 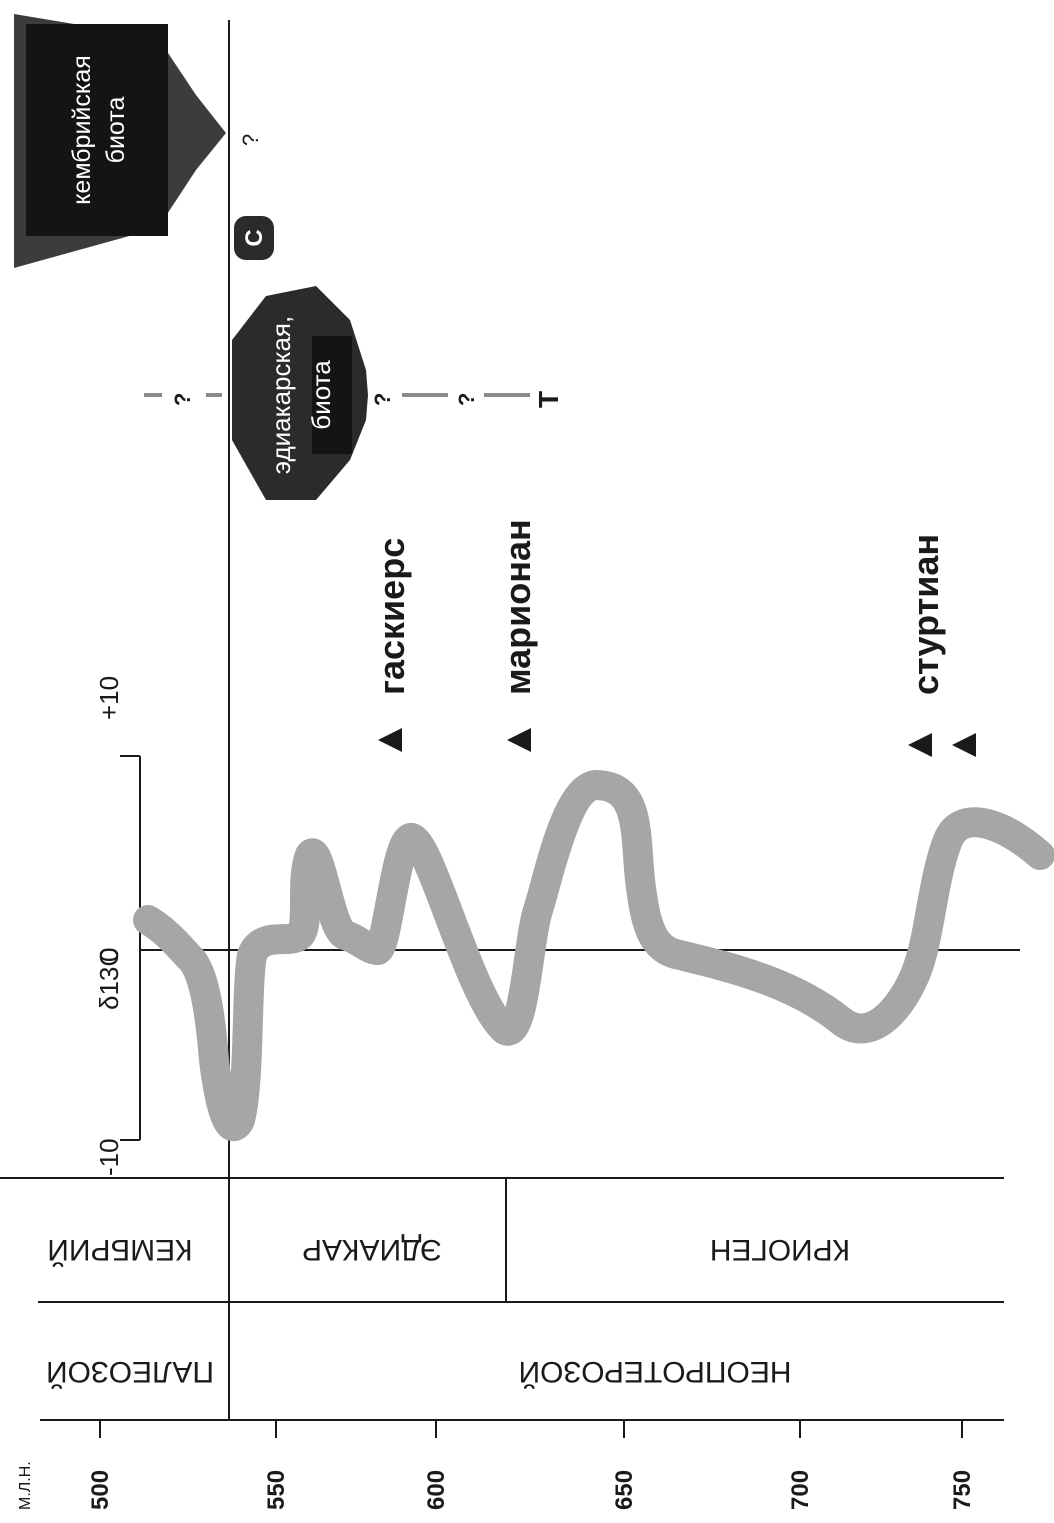 What do you see at coordinates (390, 740) in the screenshot?
I see `glaciation-marker-gaskiers` at bounding box center [390, 740].